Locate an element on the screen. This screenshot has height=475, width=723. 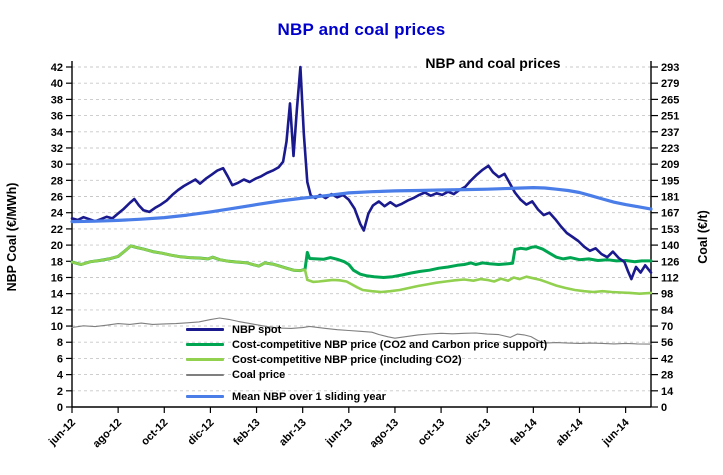
y-left-tick-label: 16 is located at coordinates (57, 278).